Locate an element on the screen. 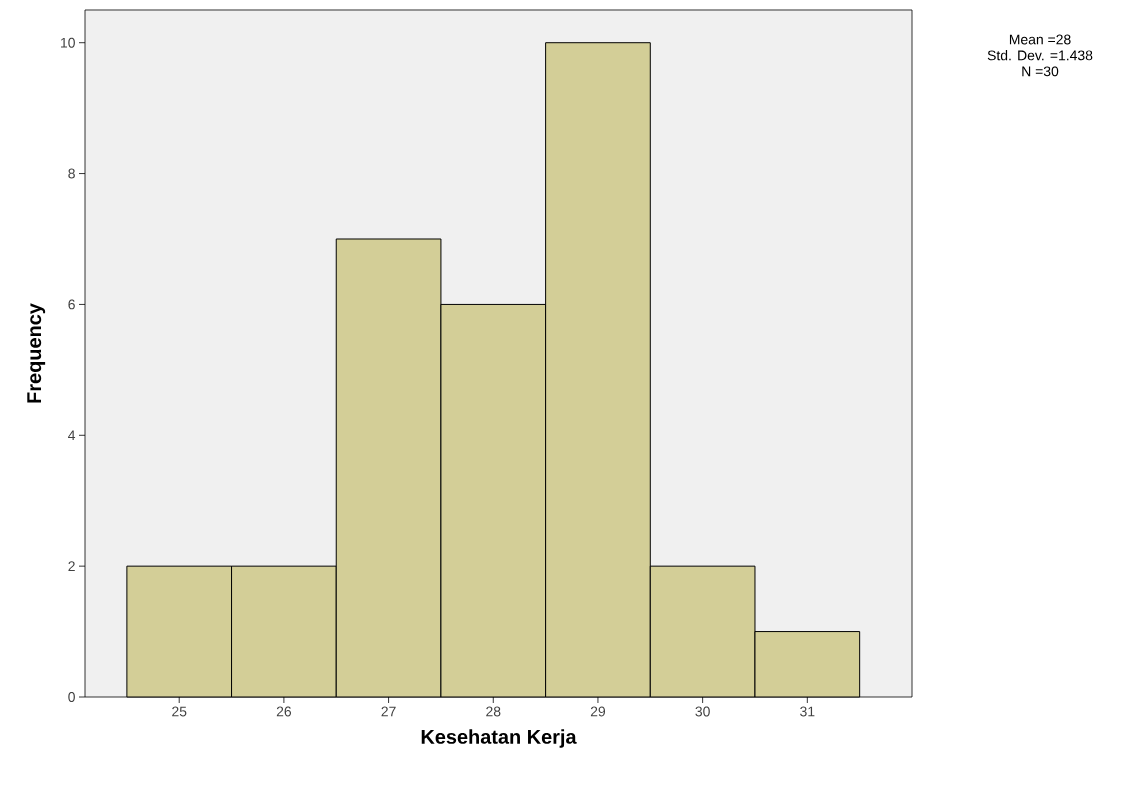 This screenshot has height=791, width=1129. text: N =30 is located at coordinates (1040, 71).